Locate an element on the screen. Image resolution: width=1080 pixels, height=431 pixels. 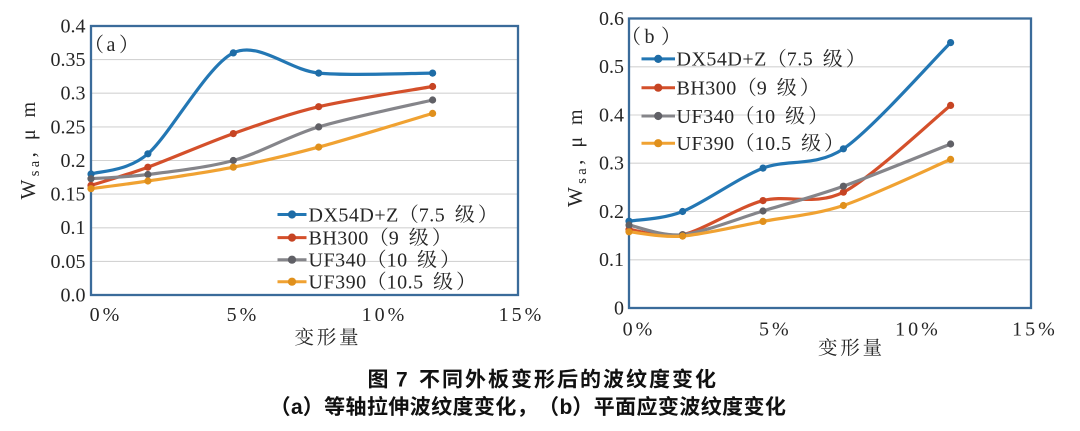
svg-text: 7 is located at coordinates (402, 380).